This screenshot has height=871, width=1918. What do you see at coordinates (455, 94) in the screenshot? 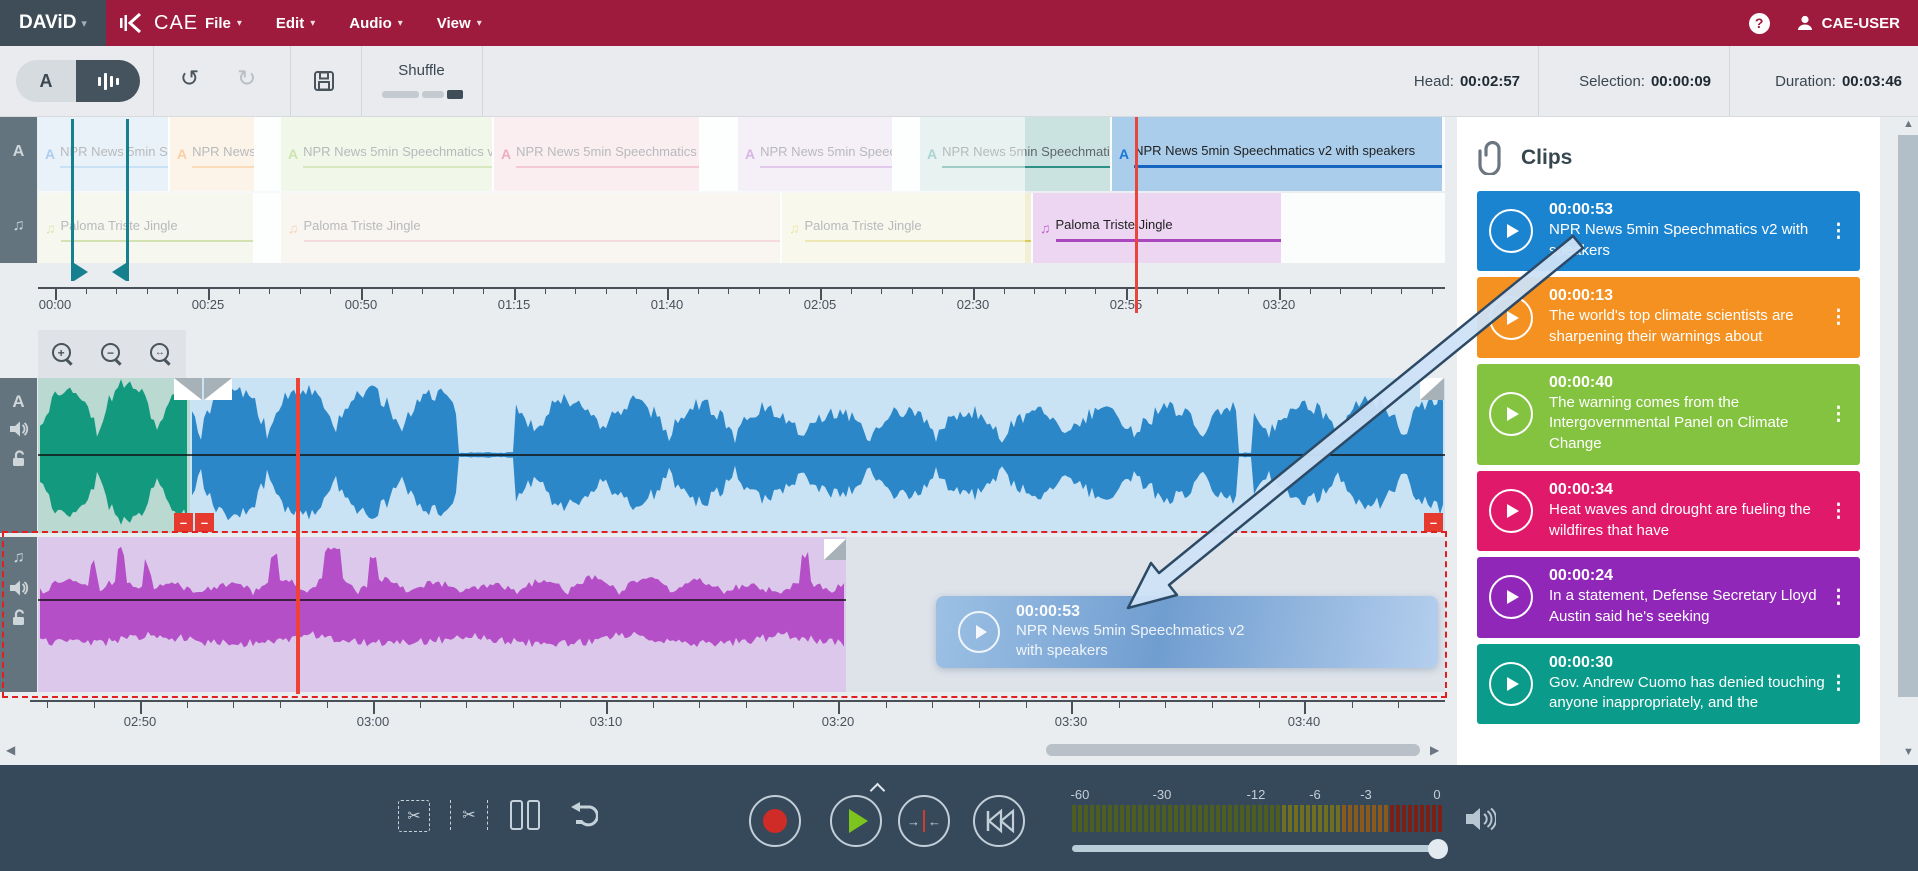
I see `shuffle-slider-handle` at bounding box center [455, 94].